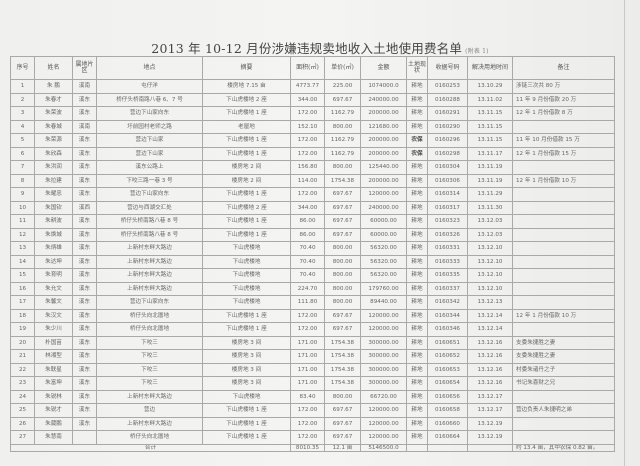 Image resolution: width=640 pixels, height=466 pixels. I want to click on table-cell: 村委朱诸丹之子, so click(563, 369).